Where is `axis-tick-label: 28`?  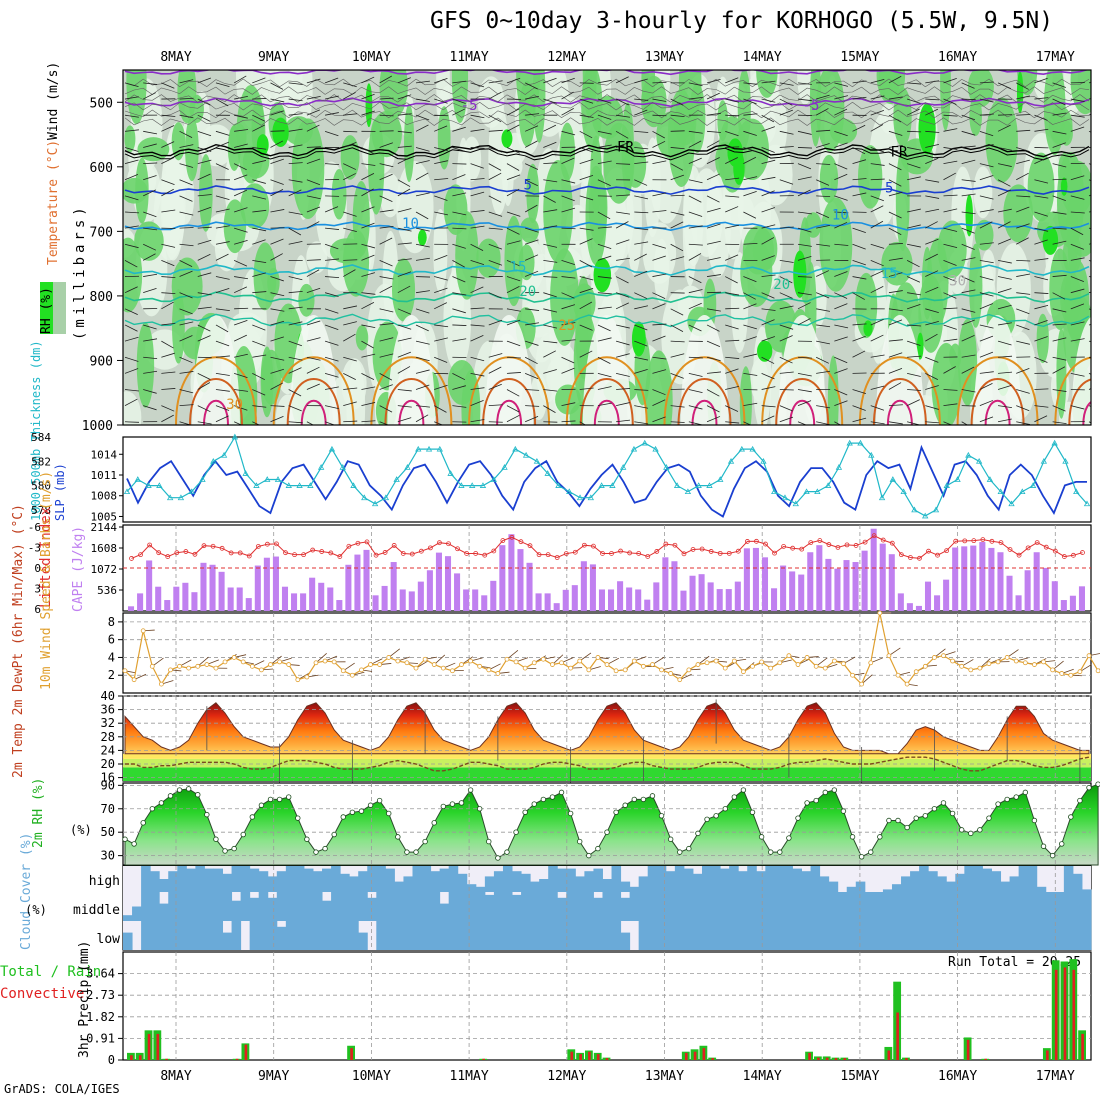
axis-tick-label: 28 is located at coordinates (108, 737).